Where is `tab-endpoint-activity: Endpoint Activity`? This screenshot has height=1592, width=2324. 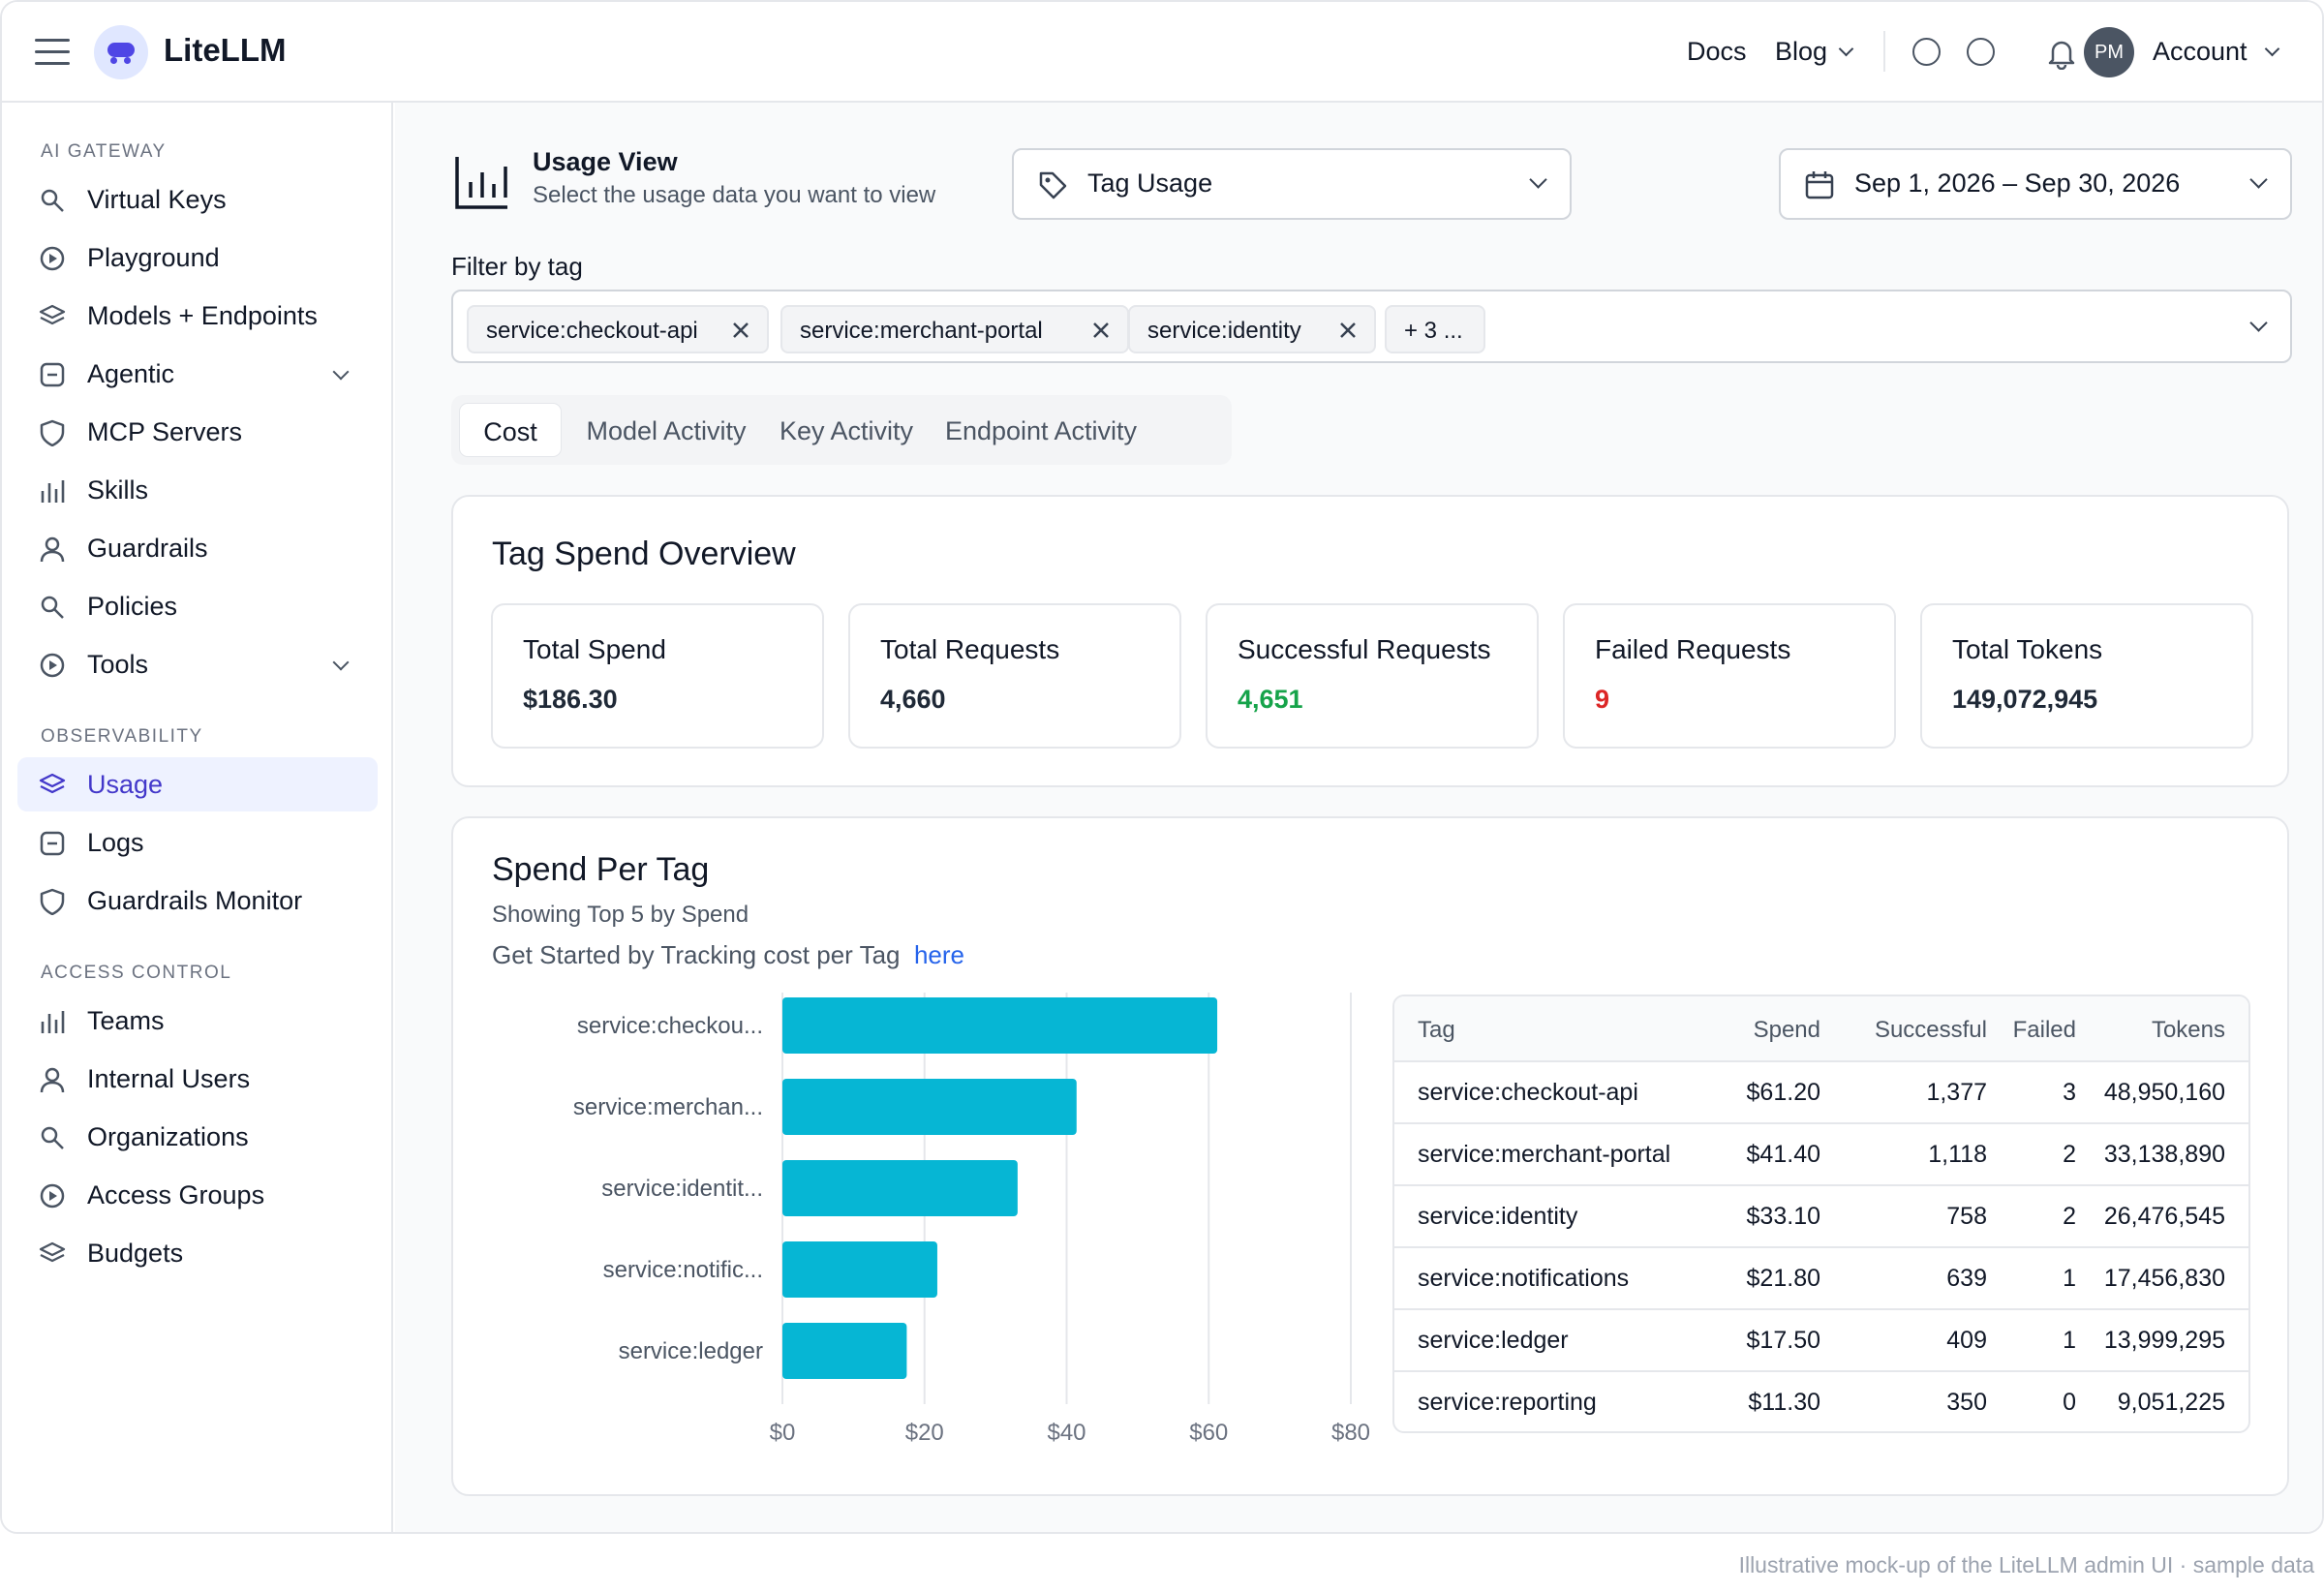 tab-endpoint-activity: Endpoint Activity is located at coordinates (1041, 431).